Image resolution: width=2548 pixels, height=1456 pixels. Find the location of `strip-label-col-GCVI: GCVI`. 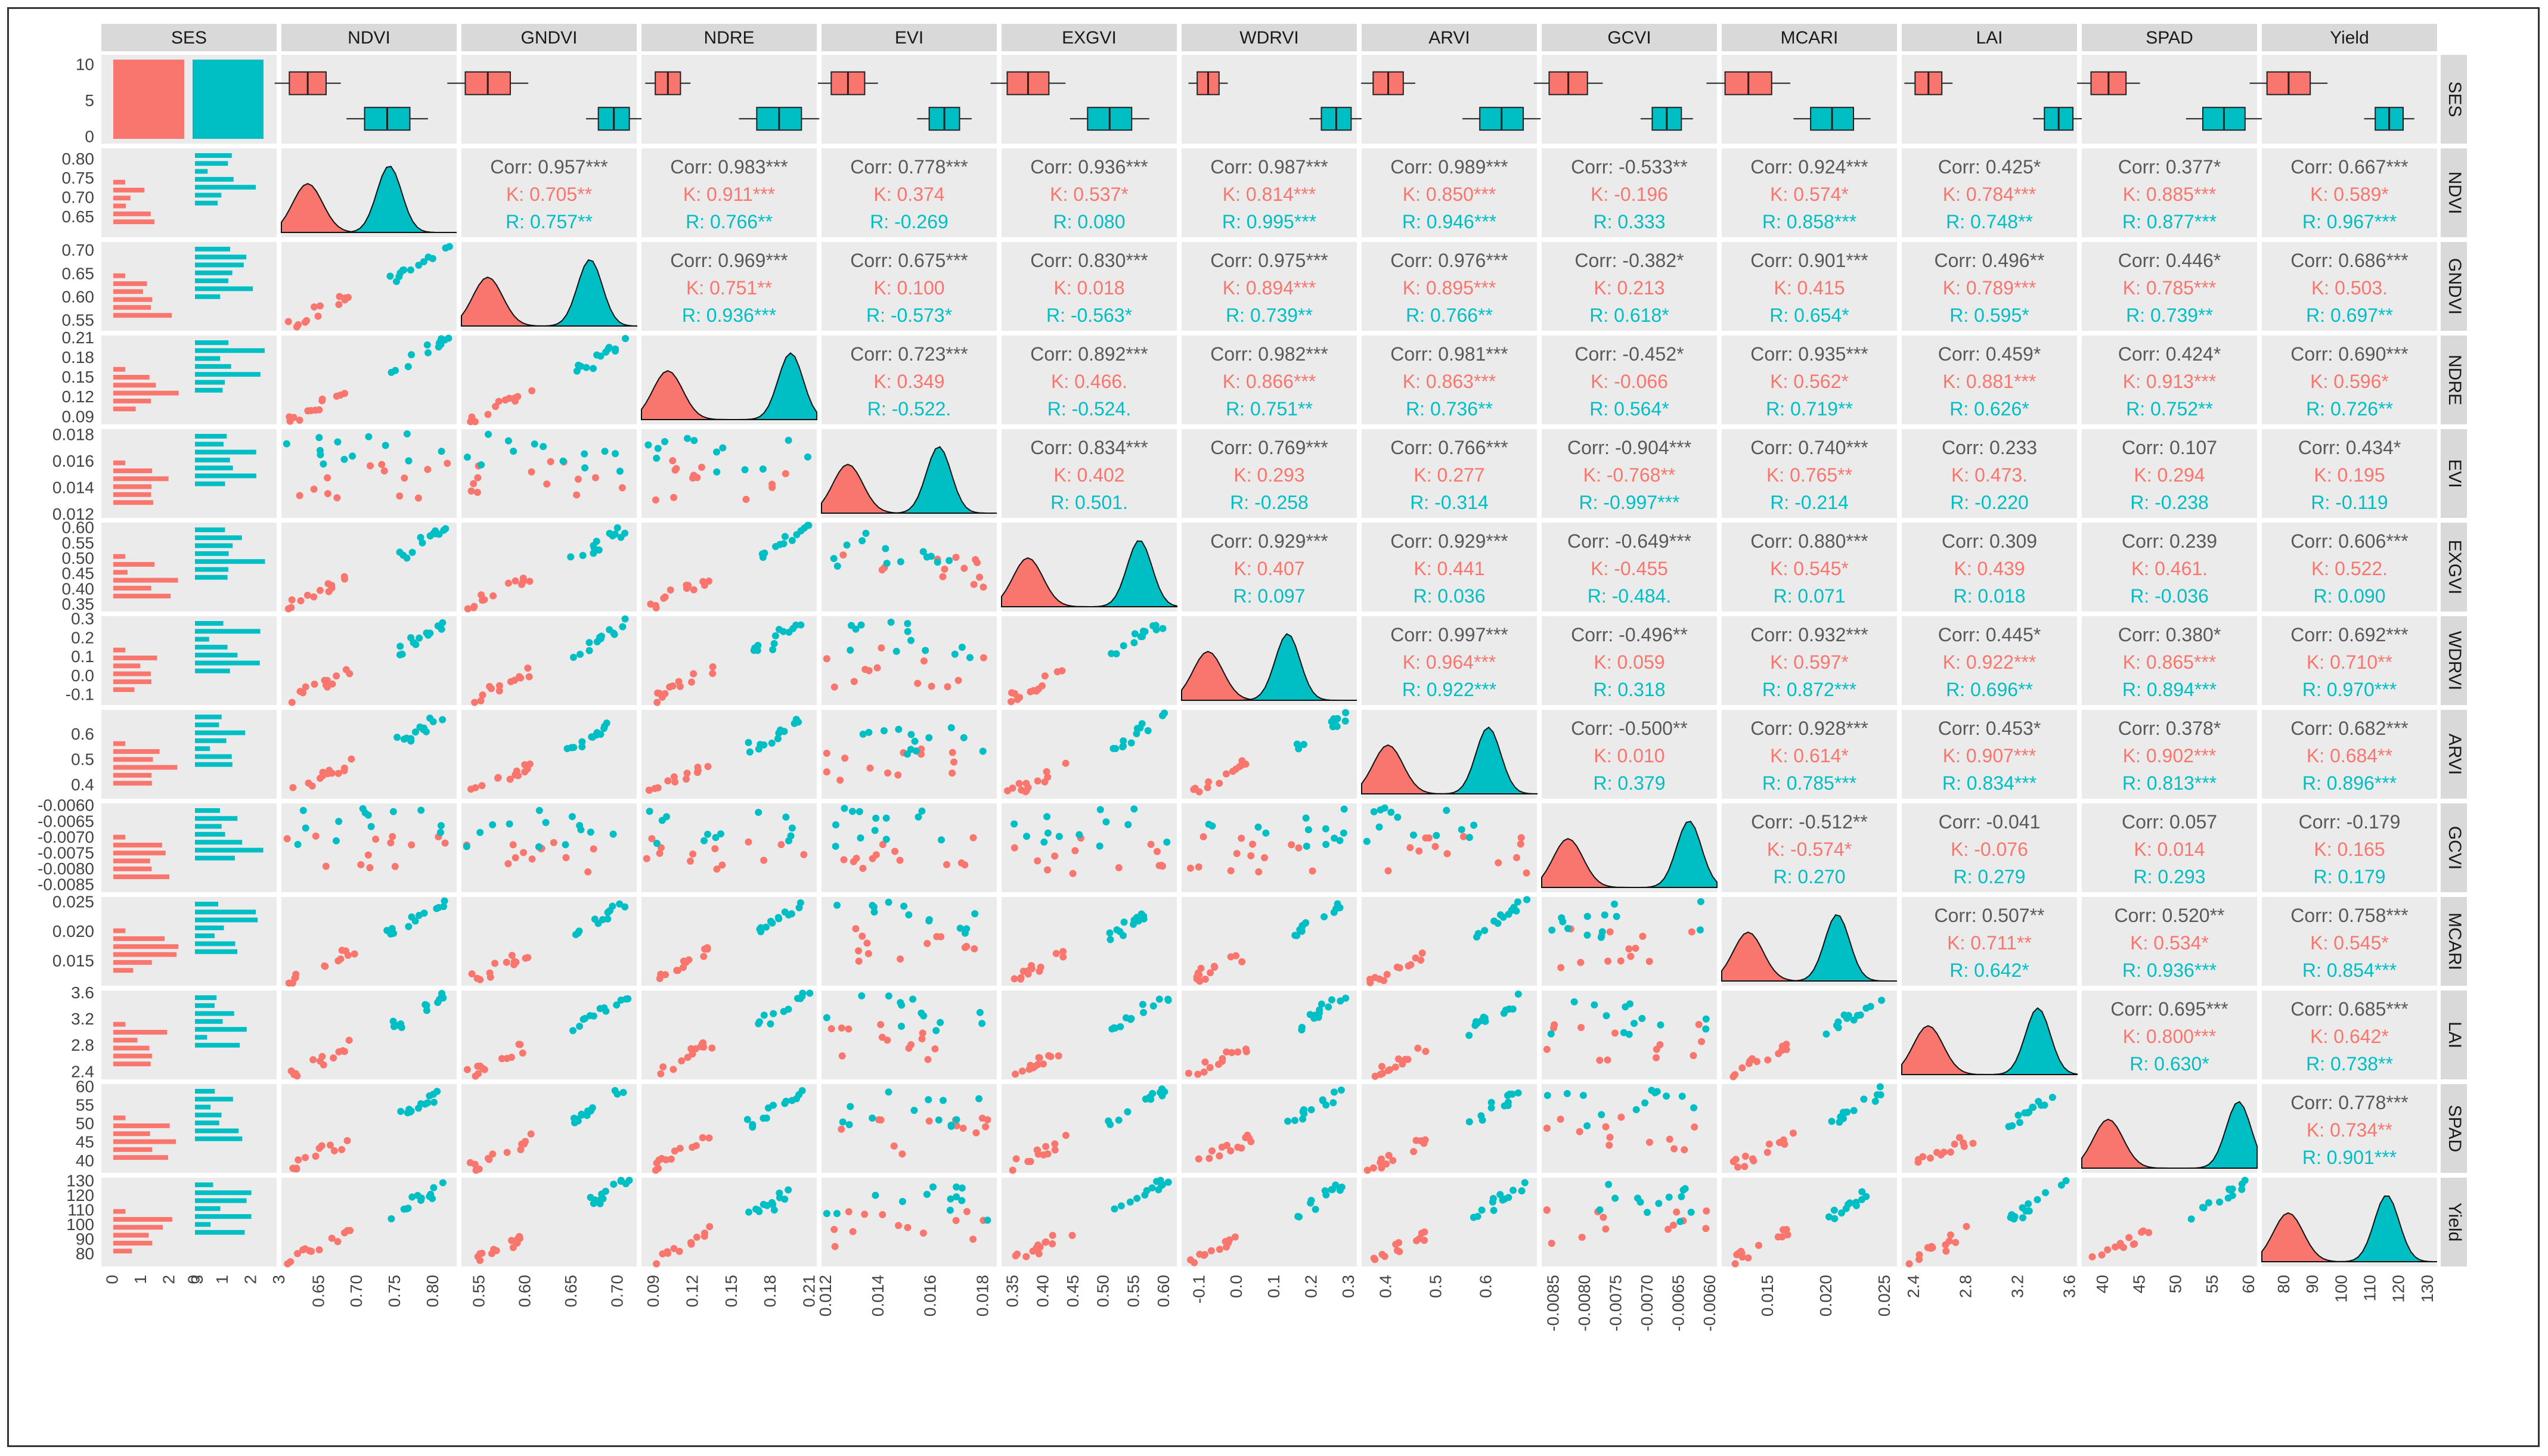

strip-label-col-GCVI: GCVI is located at coordinates (1629, 38).